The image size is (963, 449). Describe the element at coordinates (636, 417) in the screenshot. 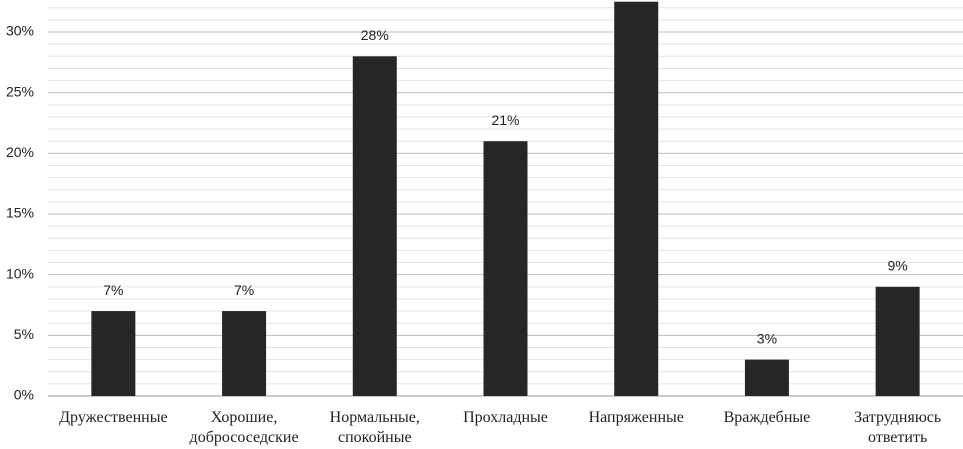

I see `x-tick-label: Напряженные` at that location.